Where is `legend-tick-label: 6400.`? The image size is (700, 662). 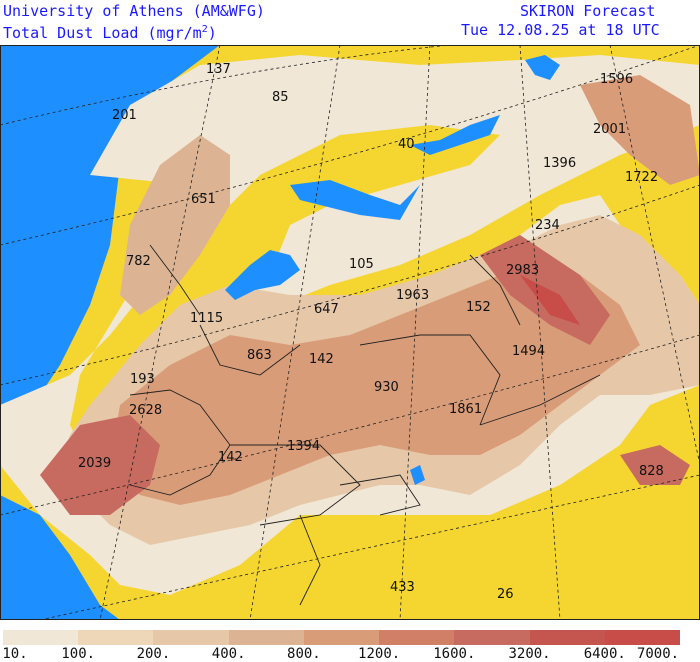
legend-tick-label: 6400. is located at coordinates (604, 654).